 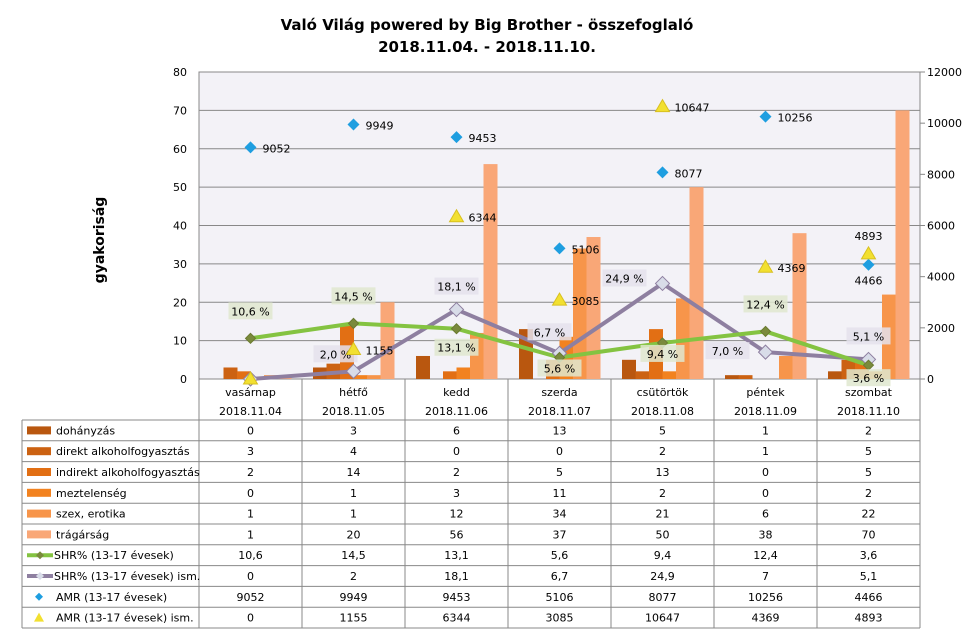 What do you see at coordinates (560, 555) in the screenshot?
I see `table-cell: 5,6` at bounding box center [560, 555].